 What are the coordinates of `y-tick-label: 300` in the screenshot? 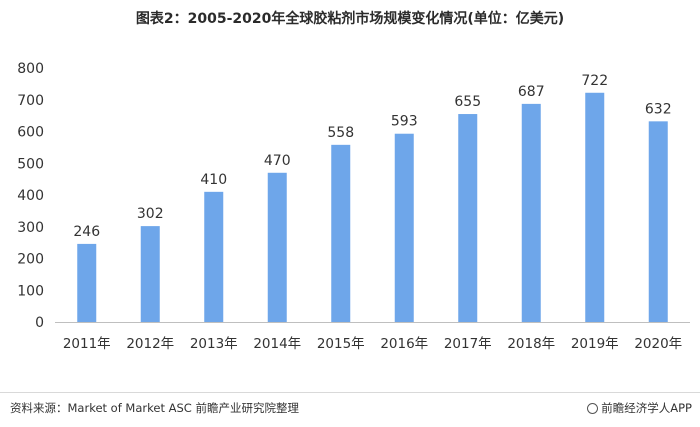 It's located at (30, 228).